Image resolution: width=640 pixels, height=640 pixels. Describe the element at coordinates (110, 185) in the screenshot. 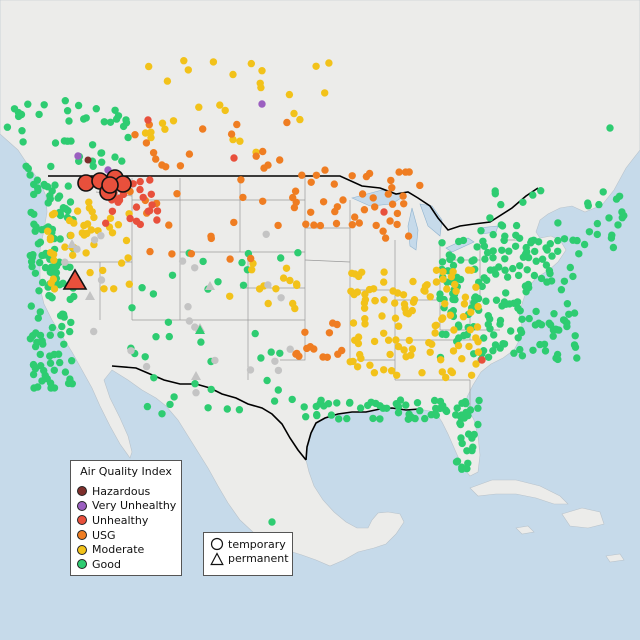

I see `temporary-monitor` at that location.